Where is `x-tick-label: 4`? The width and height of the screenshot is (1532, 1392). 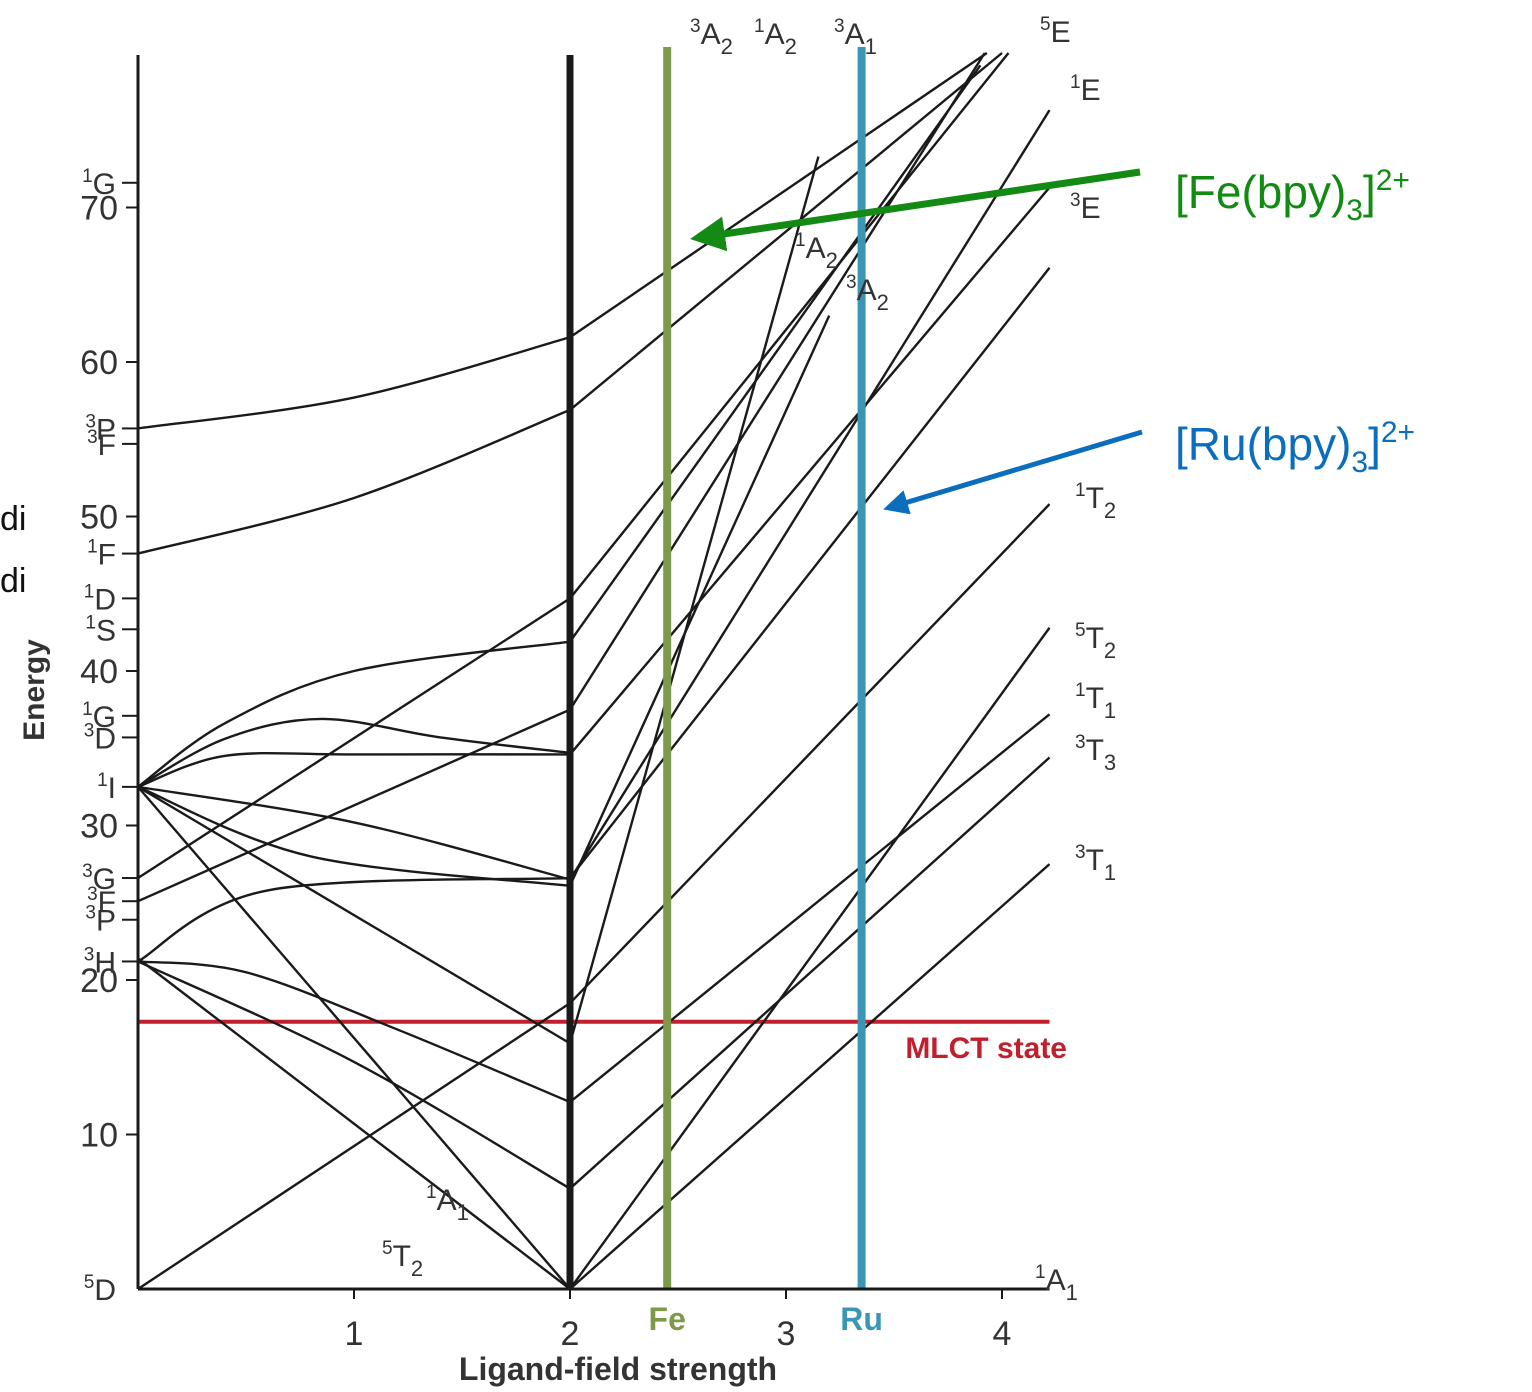
x-tick-label: 4 is located at coordinates (1002, 1334).